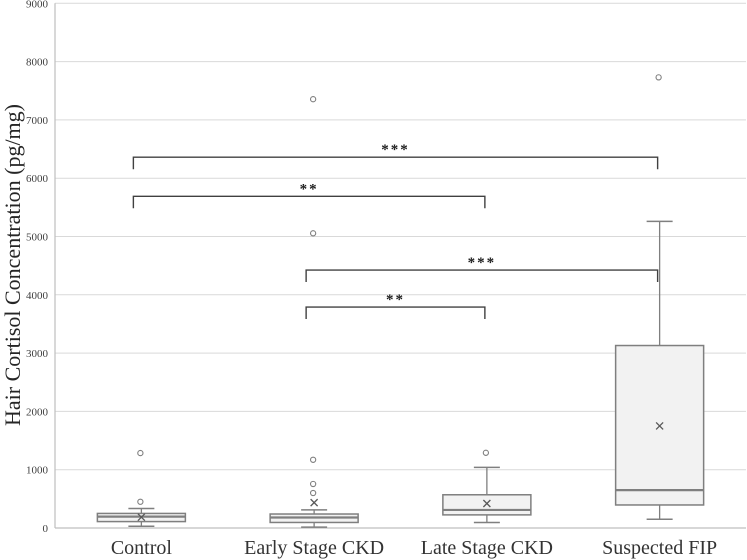  I want to click on significance-label-1: ***, so click(395, 150).